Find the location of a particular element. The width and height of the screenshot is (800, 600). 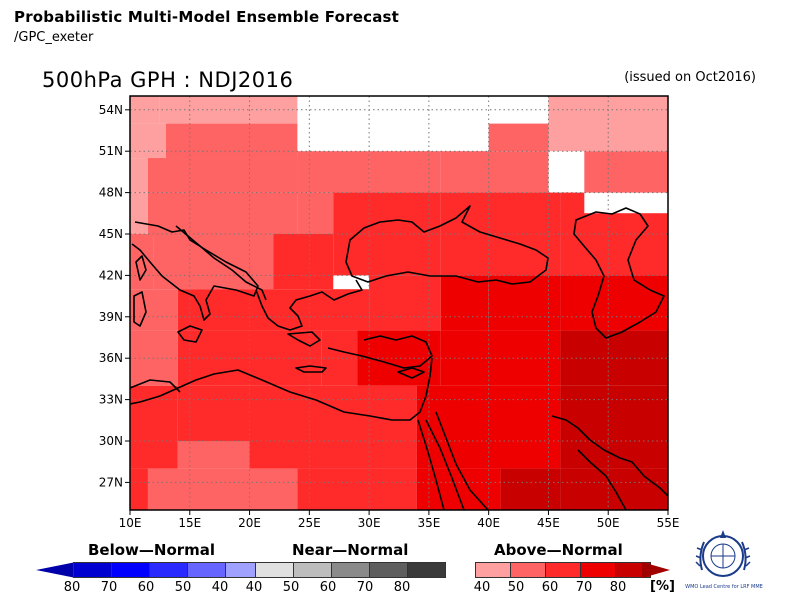

legend-above-bar is located at coordinates (563, 570).